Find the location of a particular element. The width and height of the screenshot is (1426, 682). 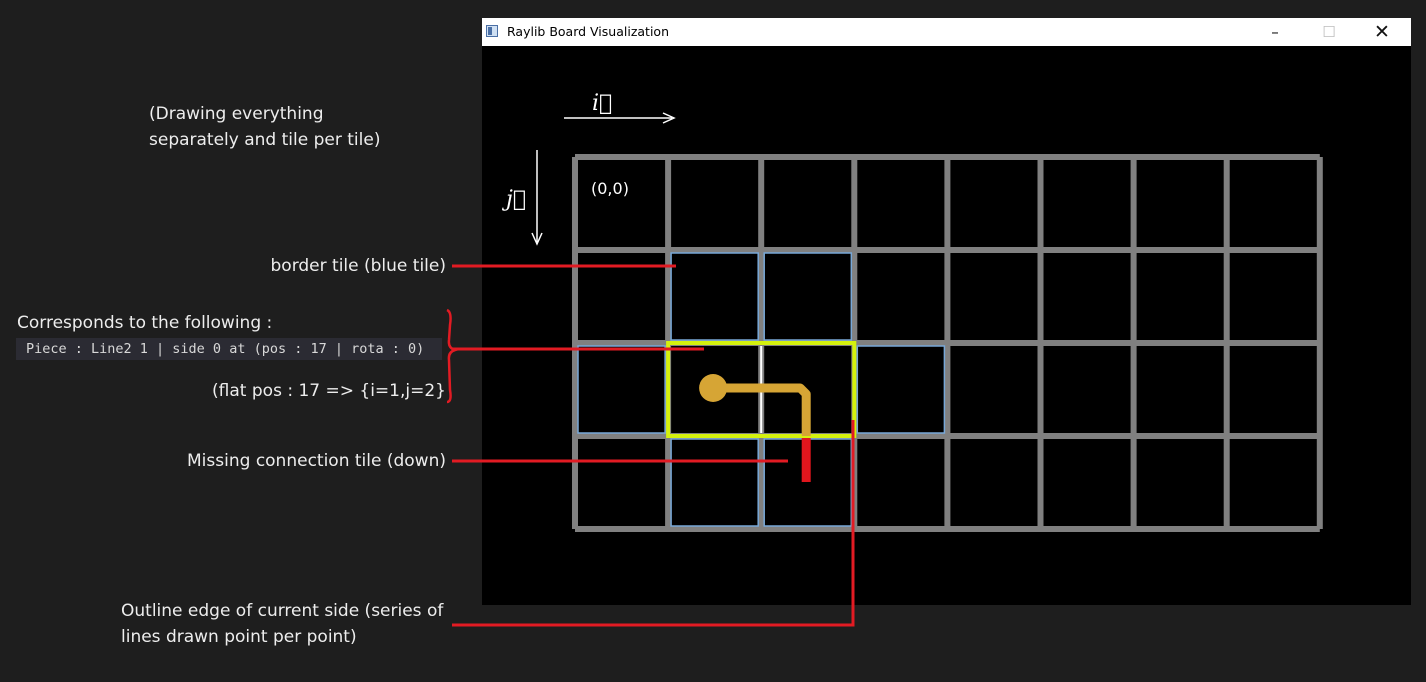

piece-layer is located at coordinates (761, 411).